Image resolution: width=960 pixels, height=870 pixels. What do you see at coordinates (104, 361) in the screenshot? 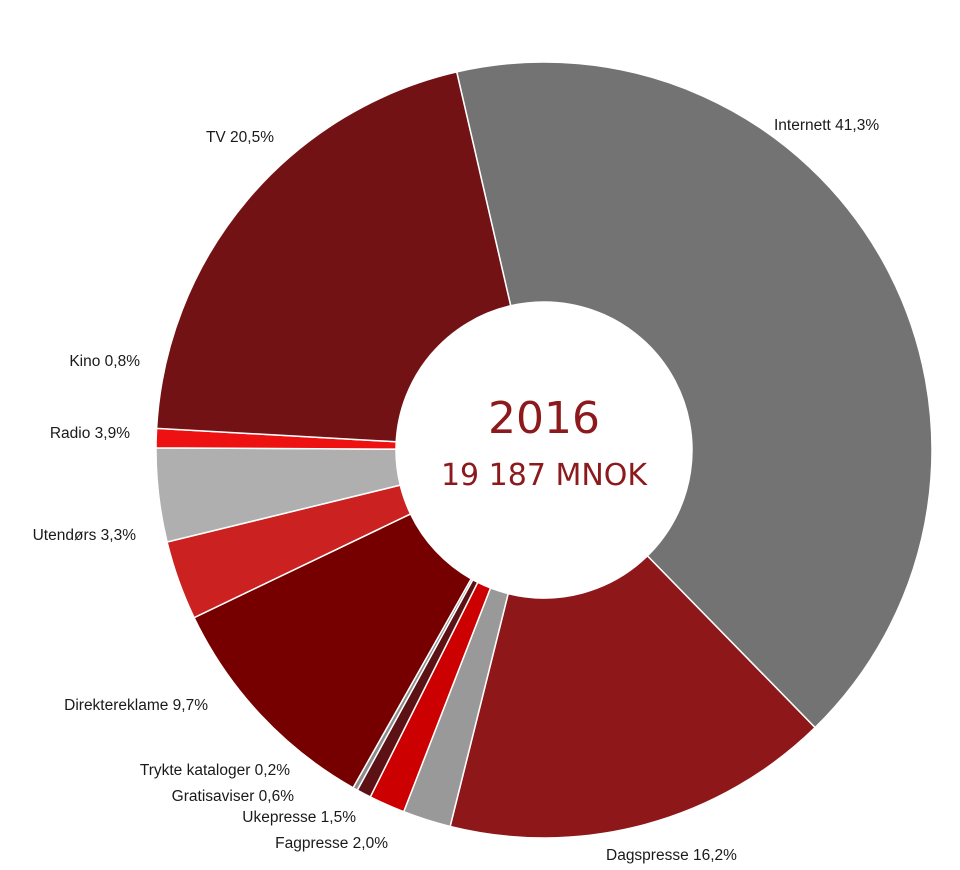
I see `label-kino: Kino 0,8%` at bounding box center [104, 361].